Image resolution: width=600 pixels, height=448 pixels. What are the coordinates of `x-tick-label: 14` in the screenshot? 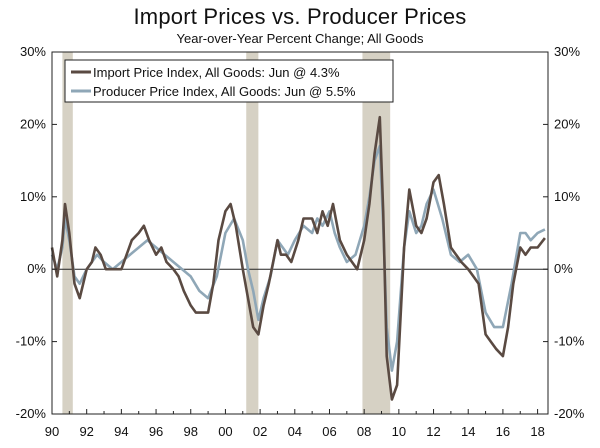 It's located at (468, 431).